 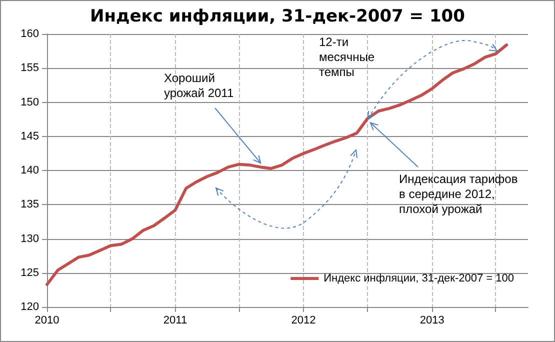 I want to click on x-tick-label: 2011, so click(x=175, y=320).